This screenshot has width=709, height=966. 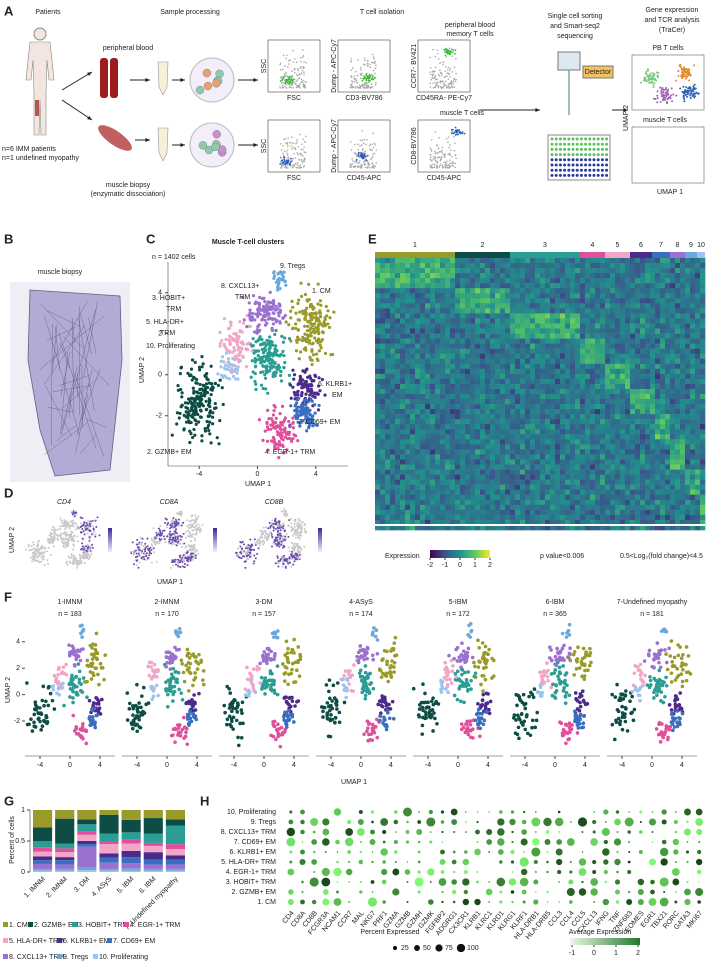 What do you see at coordinates (258, 484) in the screenshot?
I see `axis-label: UMAP 1` at bounding box center [258, 484].